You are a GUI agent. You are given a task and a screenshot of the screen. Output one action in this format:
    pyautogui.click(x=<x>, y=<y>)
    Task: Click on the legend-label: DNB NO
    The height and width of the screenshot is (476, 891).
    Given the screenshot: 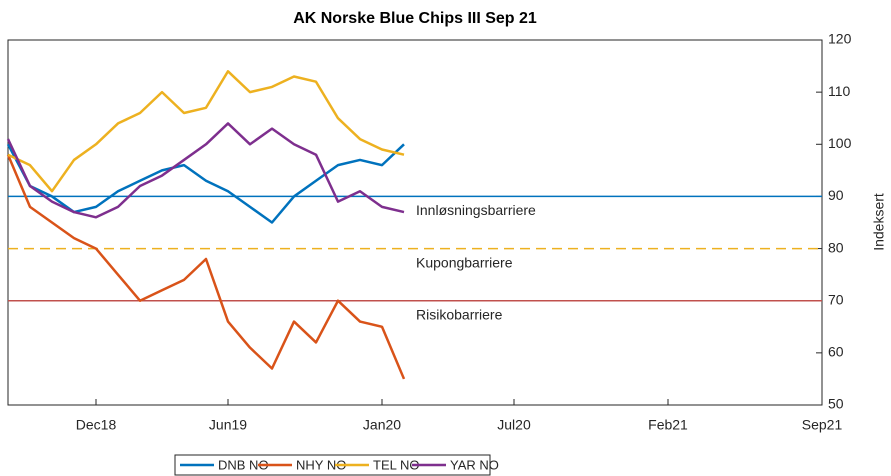 What is the action you would take?
    pyautogui.click(x=243, y=464)
    